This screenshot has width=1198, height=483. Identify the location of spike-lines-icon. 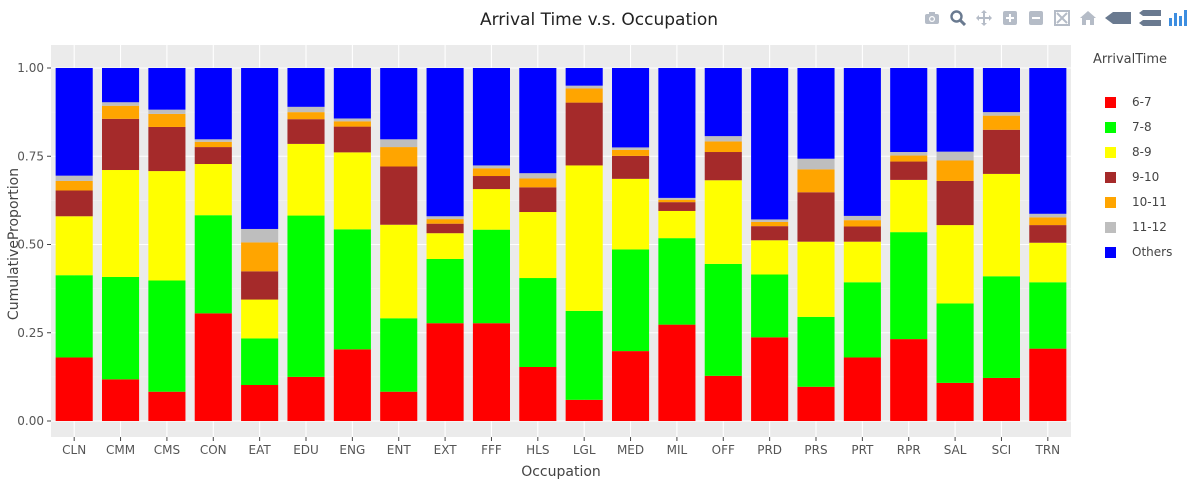
(1118, 18).